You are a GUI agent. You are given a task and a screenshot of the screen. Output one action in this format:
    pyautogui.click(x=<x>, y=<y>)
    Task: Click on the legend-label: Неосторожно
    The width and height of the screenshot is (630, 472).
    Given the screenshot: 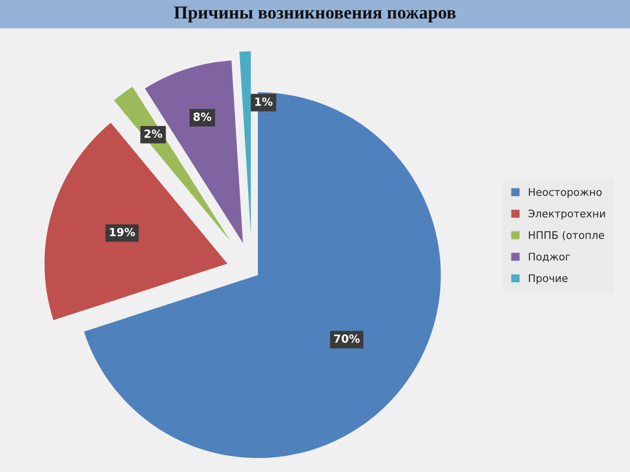 What is the action you would take?
    pyautogui.click(x=565, y=193)
    